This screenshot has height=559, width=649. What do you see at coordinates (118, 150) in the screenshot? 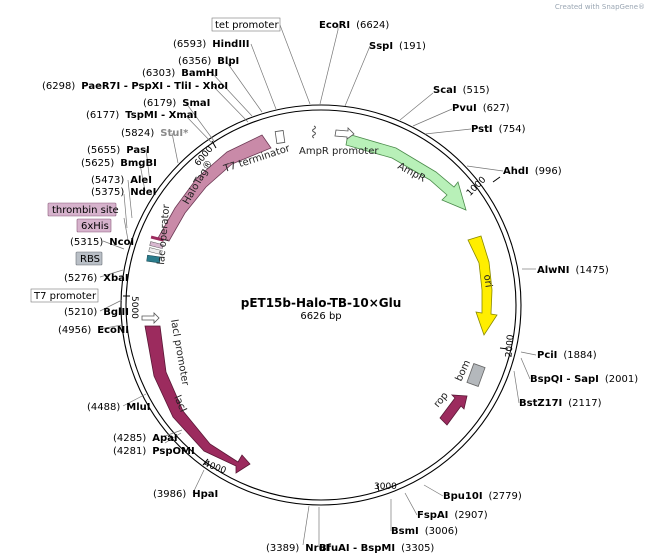
I see `enzyme-label-pasi: (5655) PasI` at bounding box center [118, 150].